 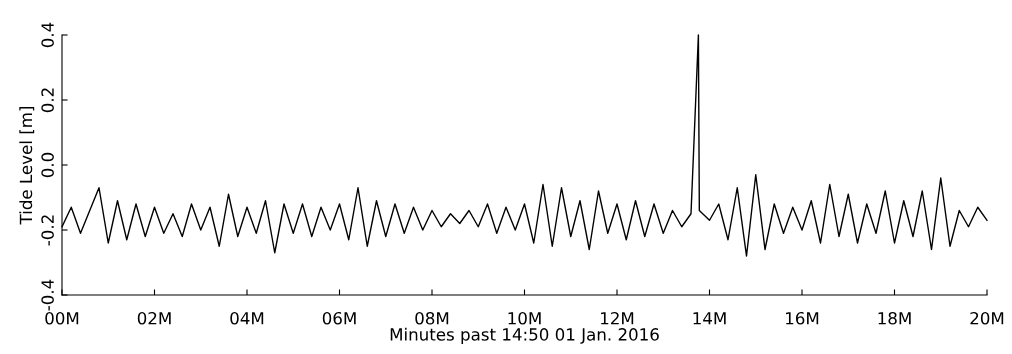 What do you see at coordinates (154, 318) in the screenshot?
I see `x-tick-label: 02M` at bounding box center [154, 318].